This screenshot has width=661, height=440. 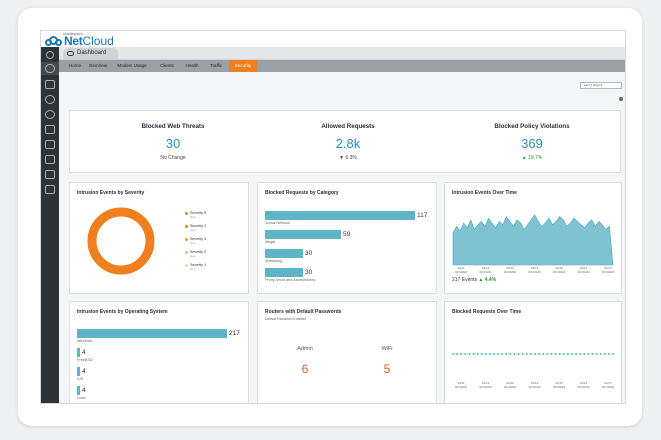 What do you see at coordinates (98, 65) in the screenshot?
I see `tab-geoview: GeoView` at bounding box center [98, 65].